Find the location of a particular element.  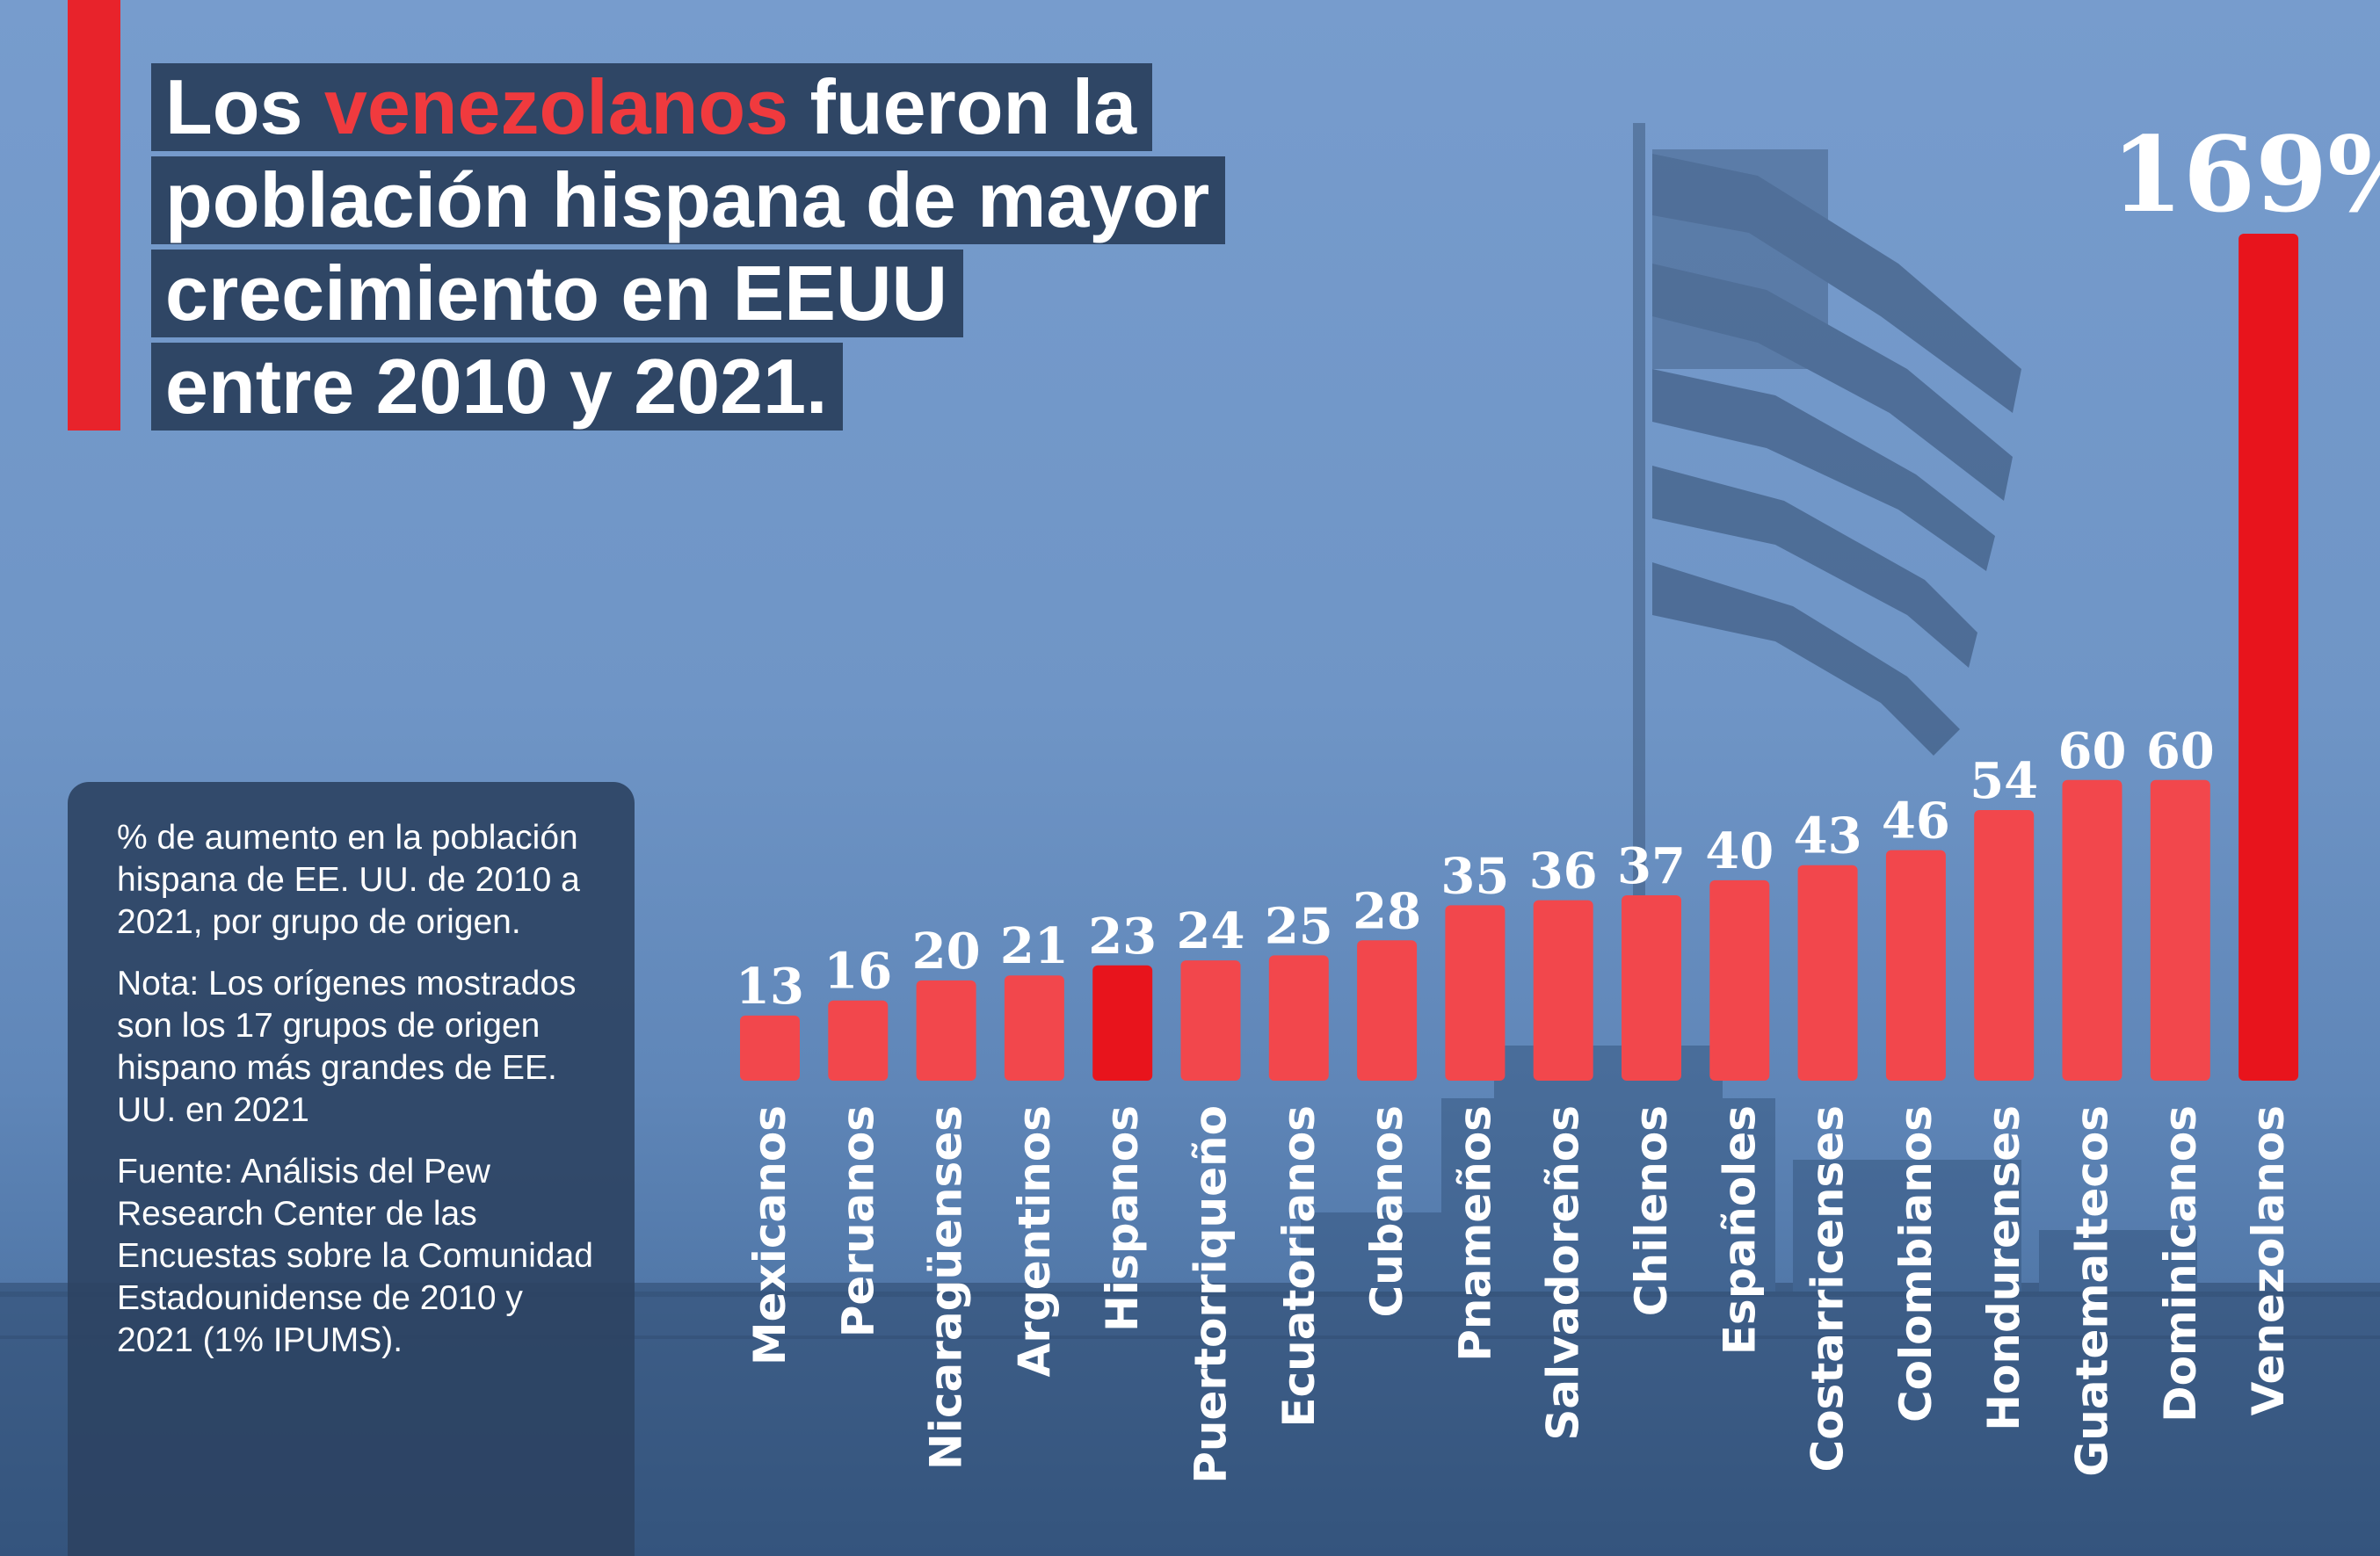

category-label-cubanos: Cubanos is located at coordinates (1386, 1211).